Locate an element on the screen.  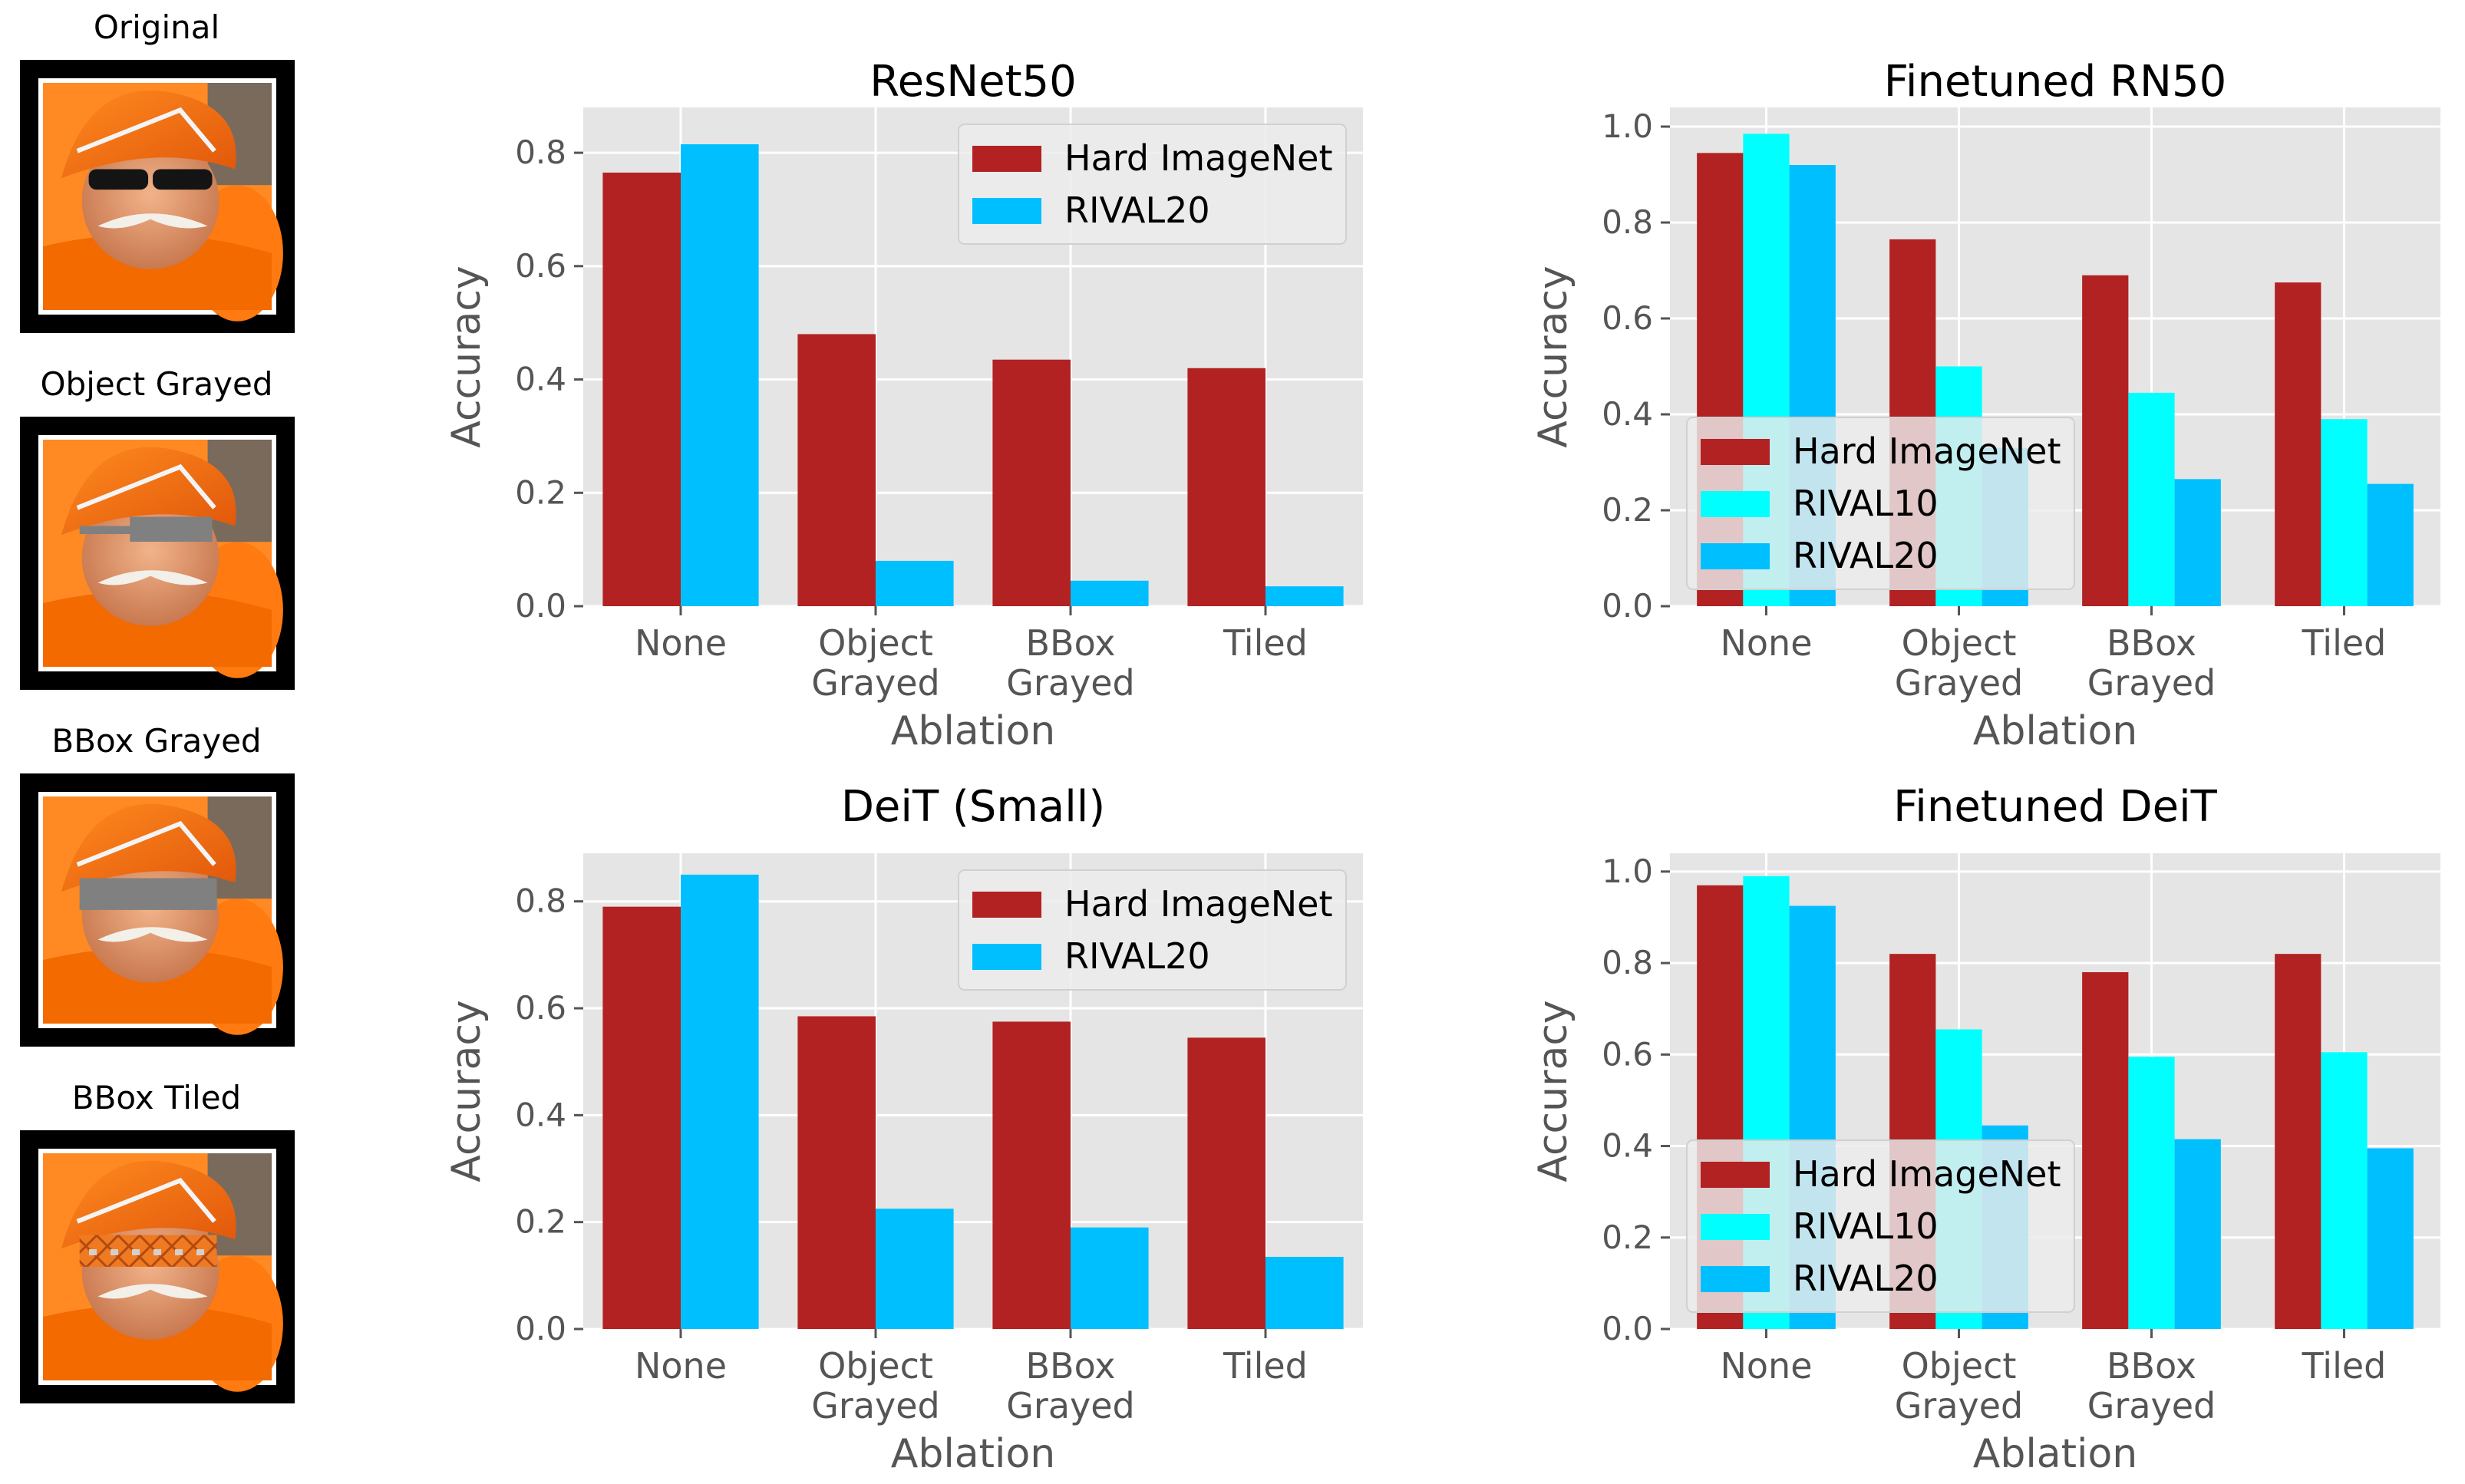
sunglasses-icon is located at coordinates (118, 179).